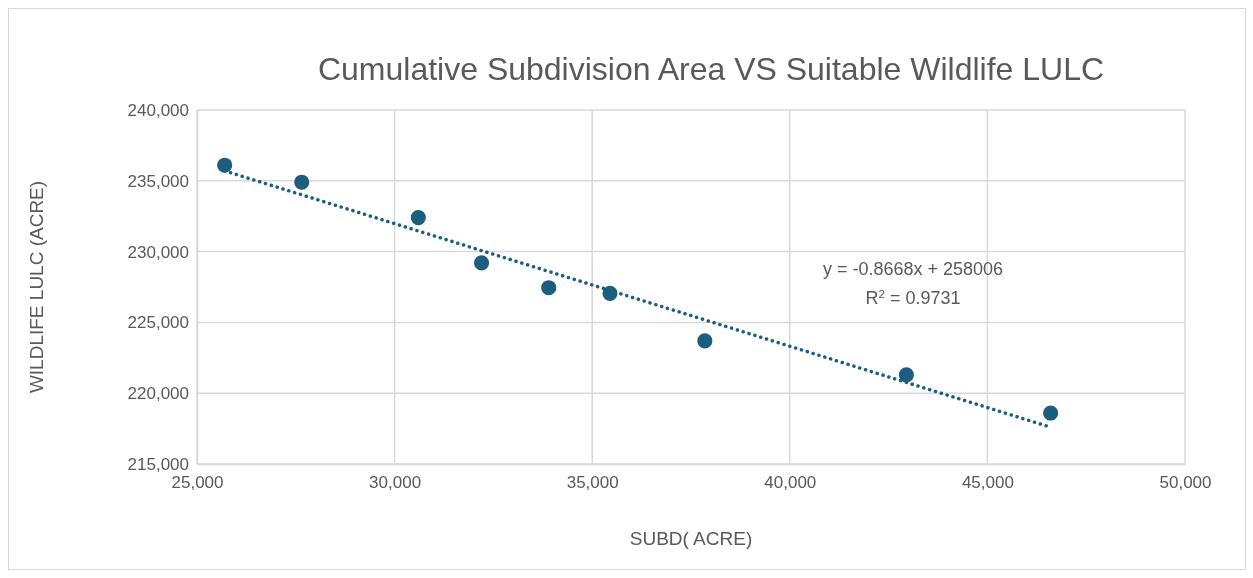 This screenshot has height=578, width=1253. Describe the element at coordinates (158, 252) in the screenshot. I see `y-tick-label: 230,000` at that location.